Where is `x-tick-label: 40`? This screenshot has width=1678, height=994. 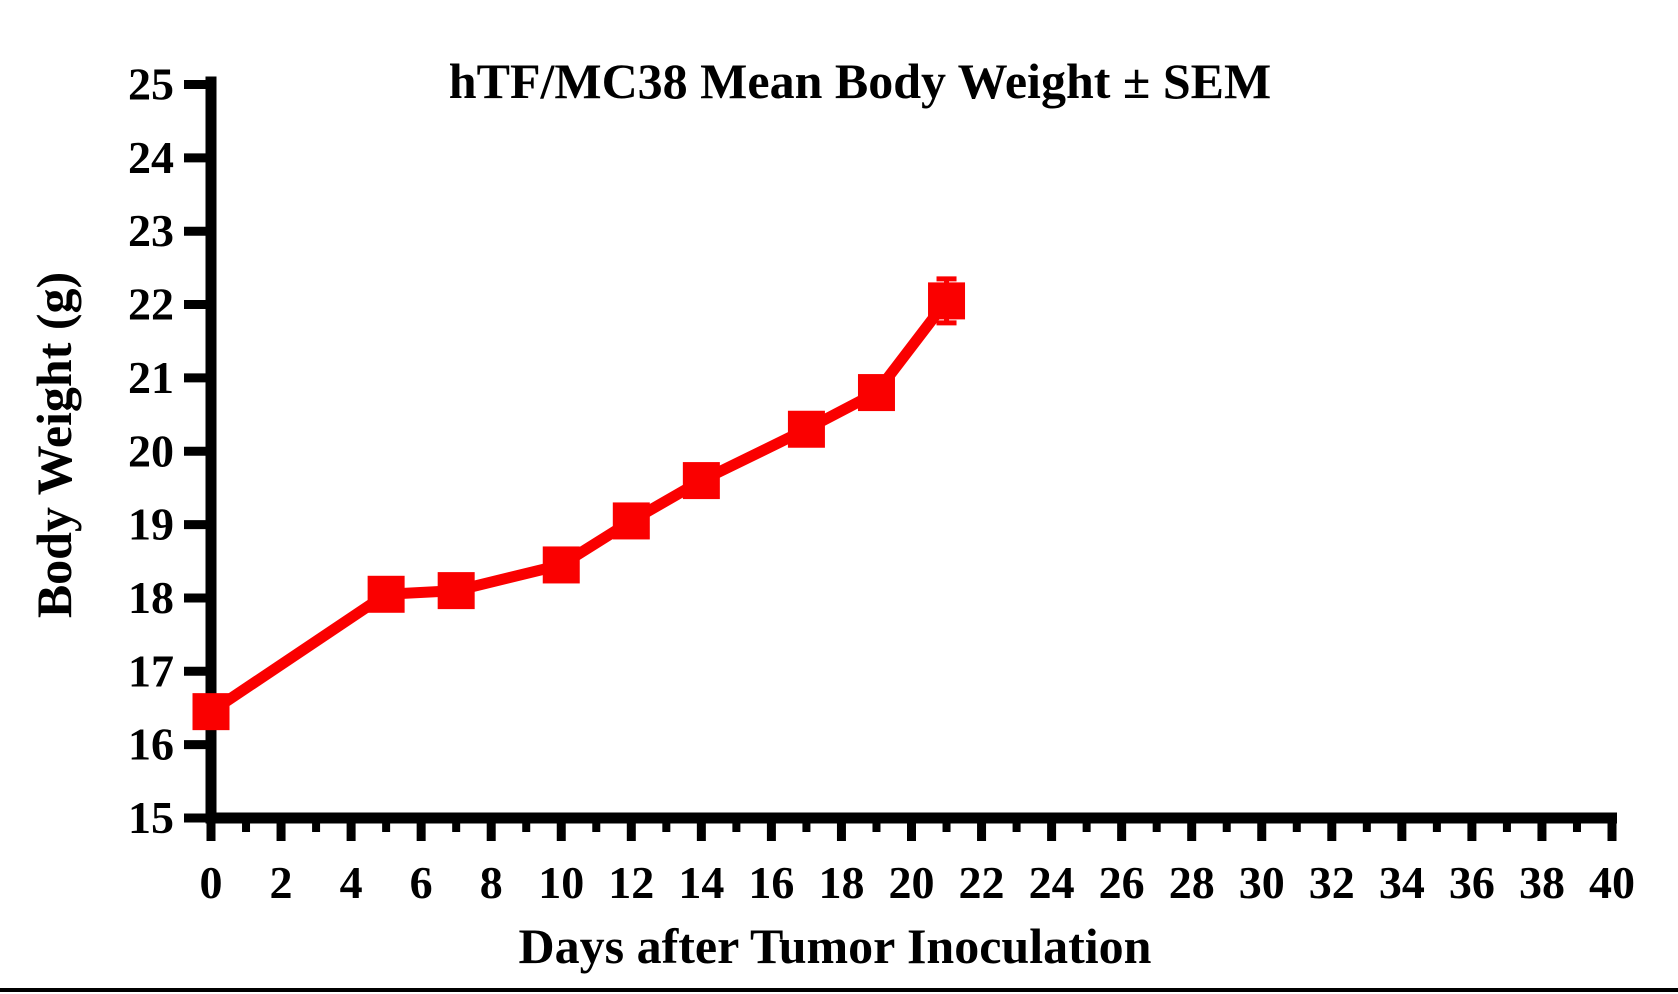
x-tick-label: 40 is located at coordinates (1612, 882).